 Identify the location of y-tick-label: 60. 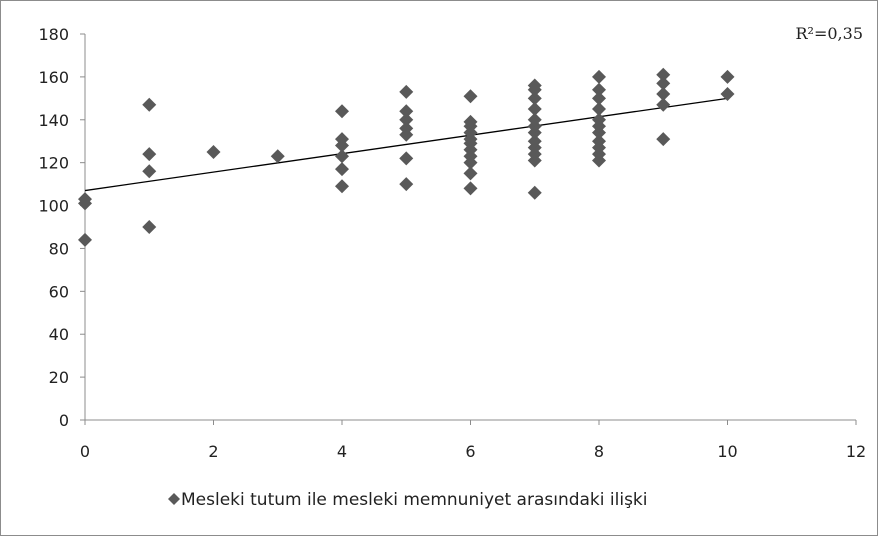
(59, 291).